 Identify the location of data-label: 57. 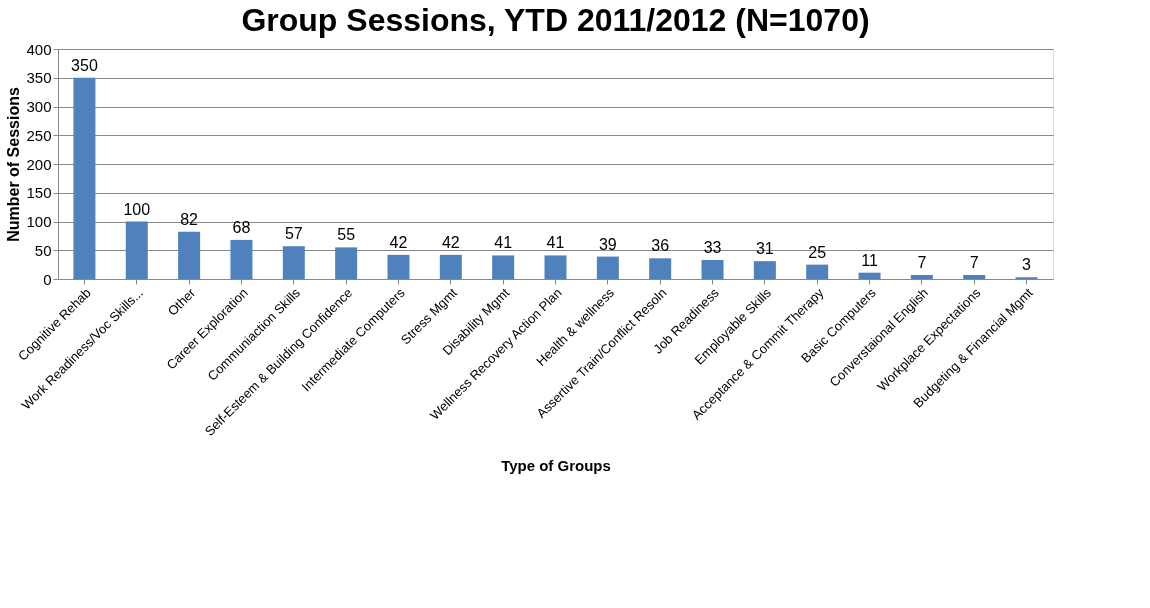
(293, 234).